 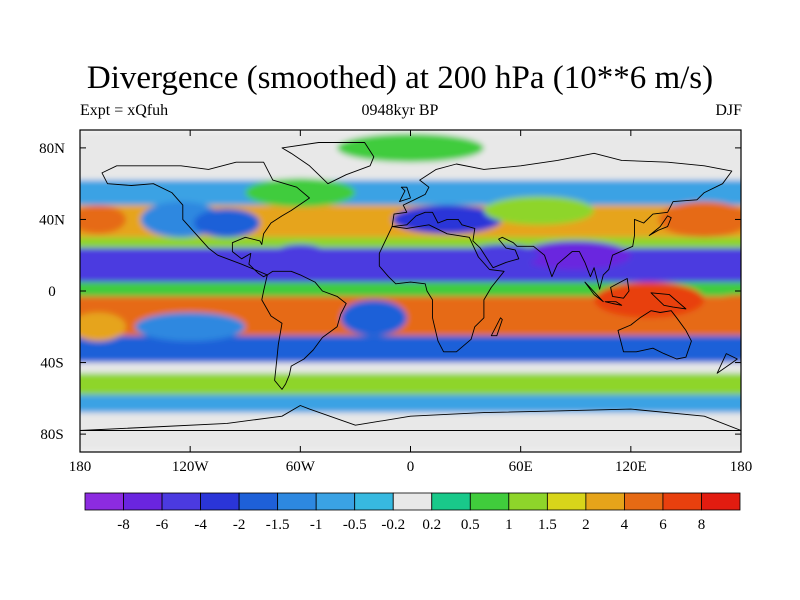 What do you see at coordinates (316, 525) in the screenshot?
I see `colorbar-label: -1` at bounding box center [316, 525].